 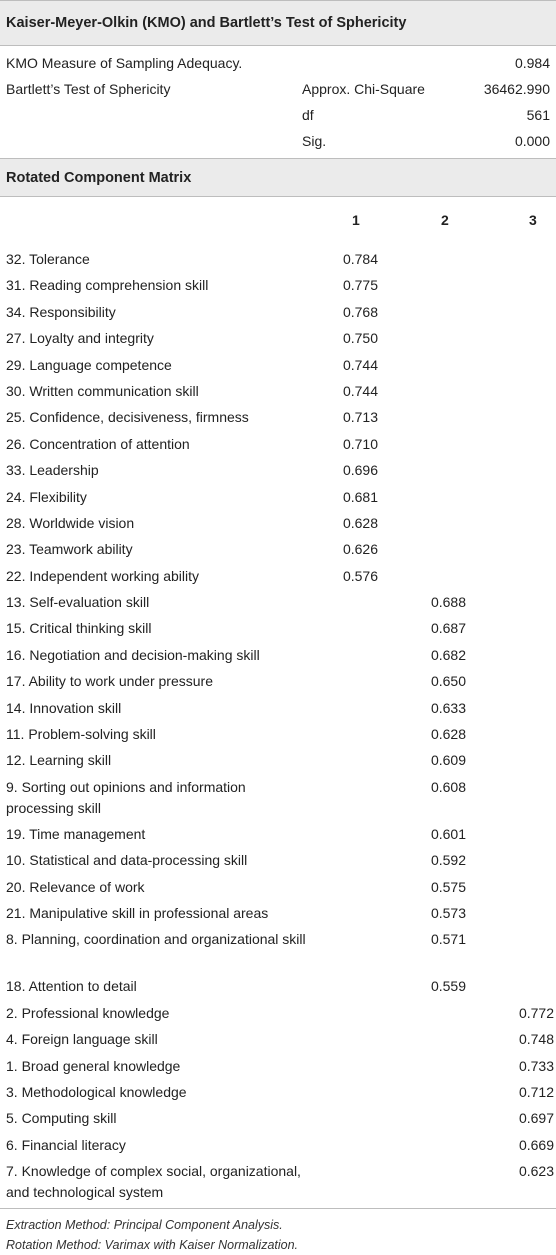 What do you see at coordinates (278, 575) in the screenshot?
I see `table-row: 22. Independent working ability 0.576` at bounding box center [278, 575].